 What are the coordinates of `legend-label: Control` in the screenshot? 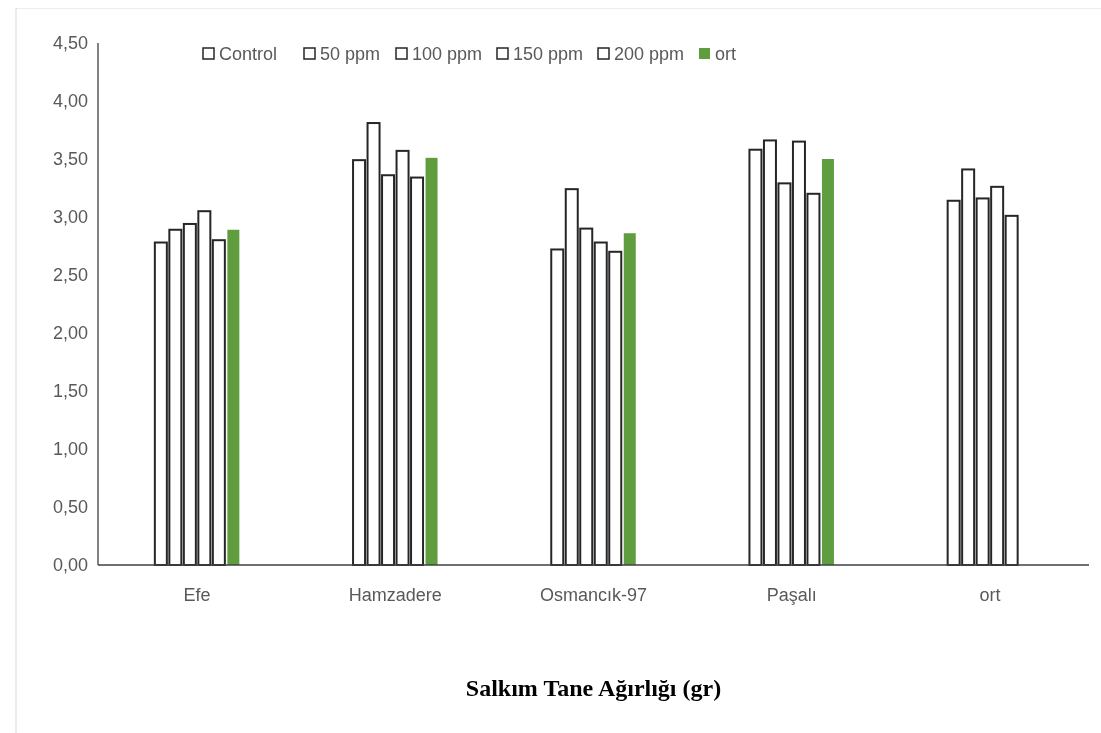 It's located at (248, 54).